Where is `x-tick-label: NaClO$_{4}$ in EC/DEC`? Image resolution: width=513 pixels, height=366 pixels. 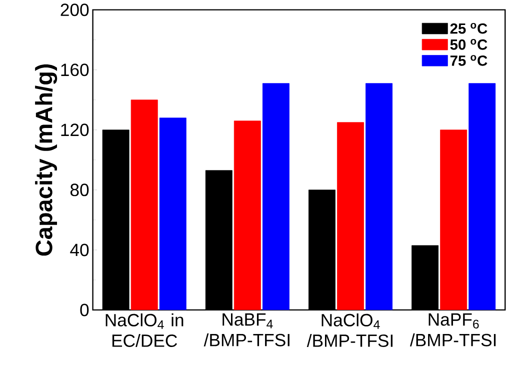
x-tick-label: NaClO$_{4}$ in EC/DEC is located at coordinates (145, 330).